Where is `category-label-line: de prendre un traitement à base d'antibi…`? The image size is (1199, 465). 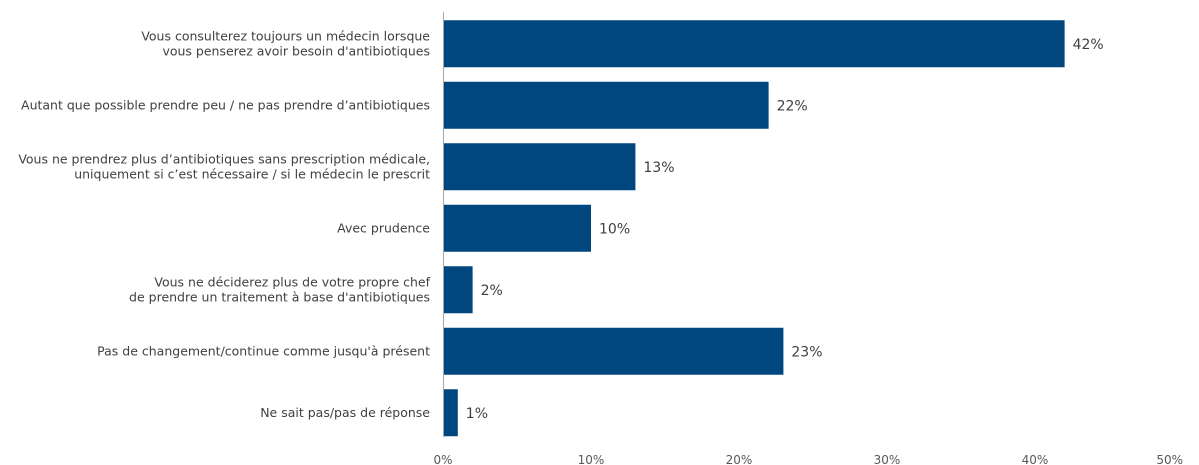 category-label-line: de prendre un traitement à base d'antibi… is located at coordinates (279, 296).